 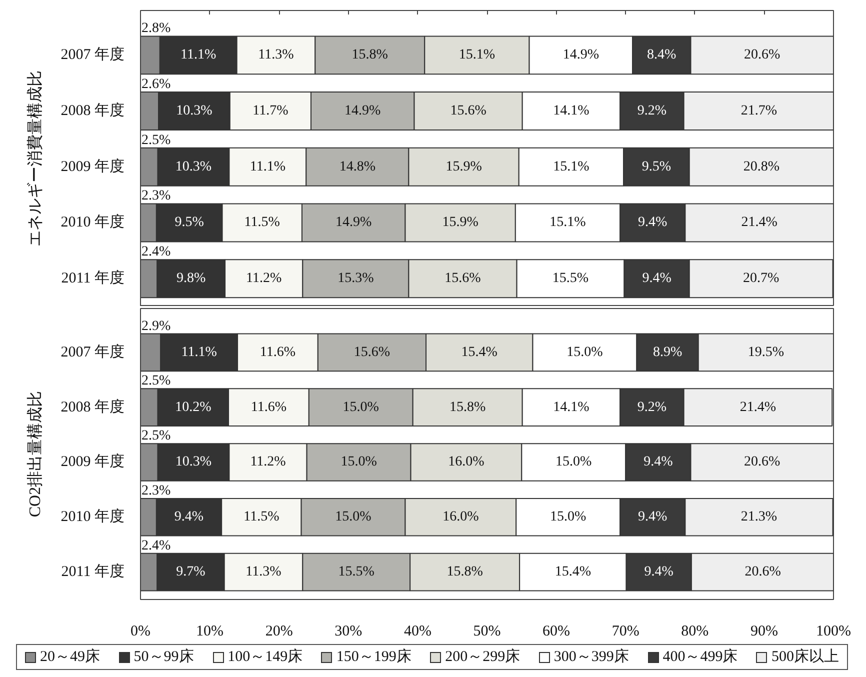 What do you see at coordinates (193, 407) in the screenshot?
I see `data-label: 10.2%` at bounding box center [193, 407].